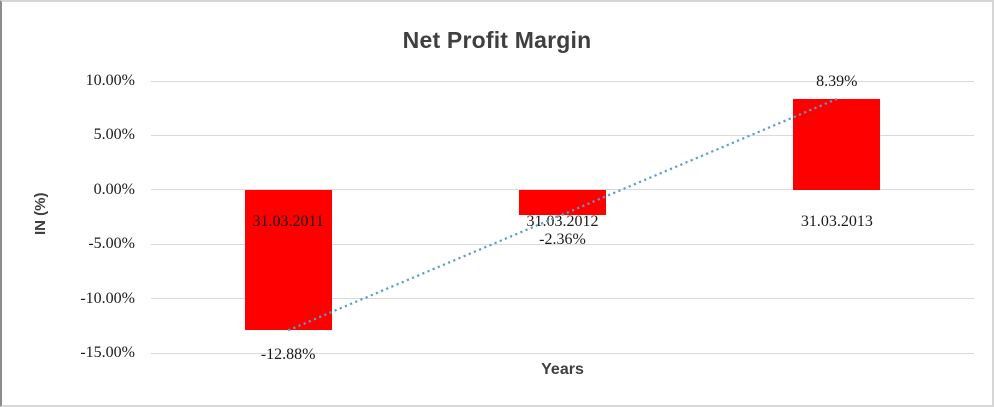  I want to click on category-label: 31.03.2011, so click(288, 221).